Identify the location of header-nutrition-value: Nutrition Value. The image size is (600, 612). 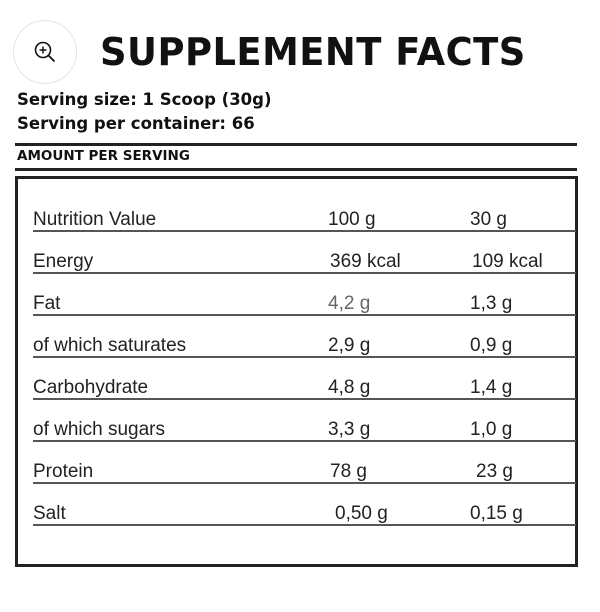
(95, 219).